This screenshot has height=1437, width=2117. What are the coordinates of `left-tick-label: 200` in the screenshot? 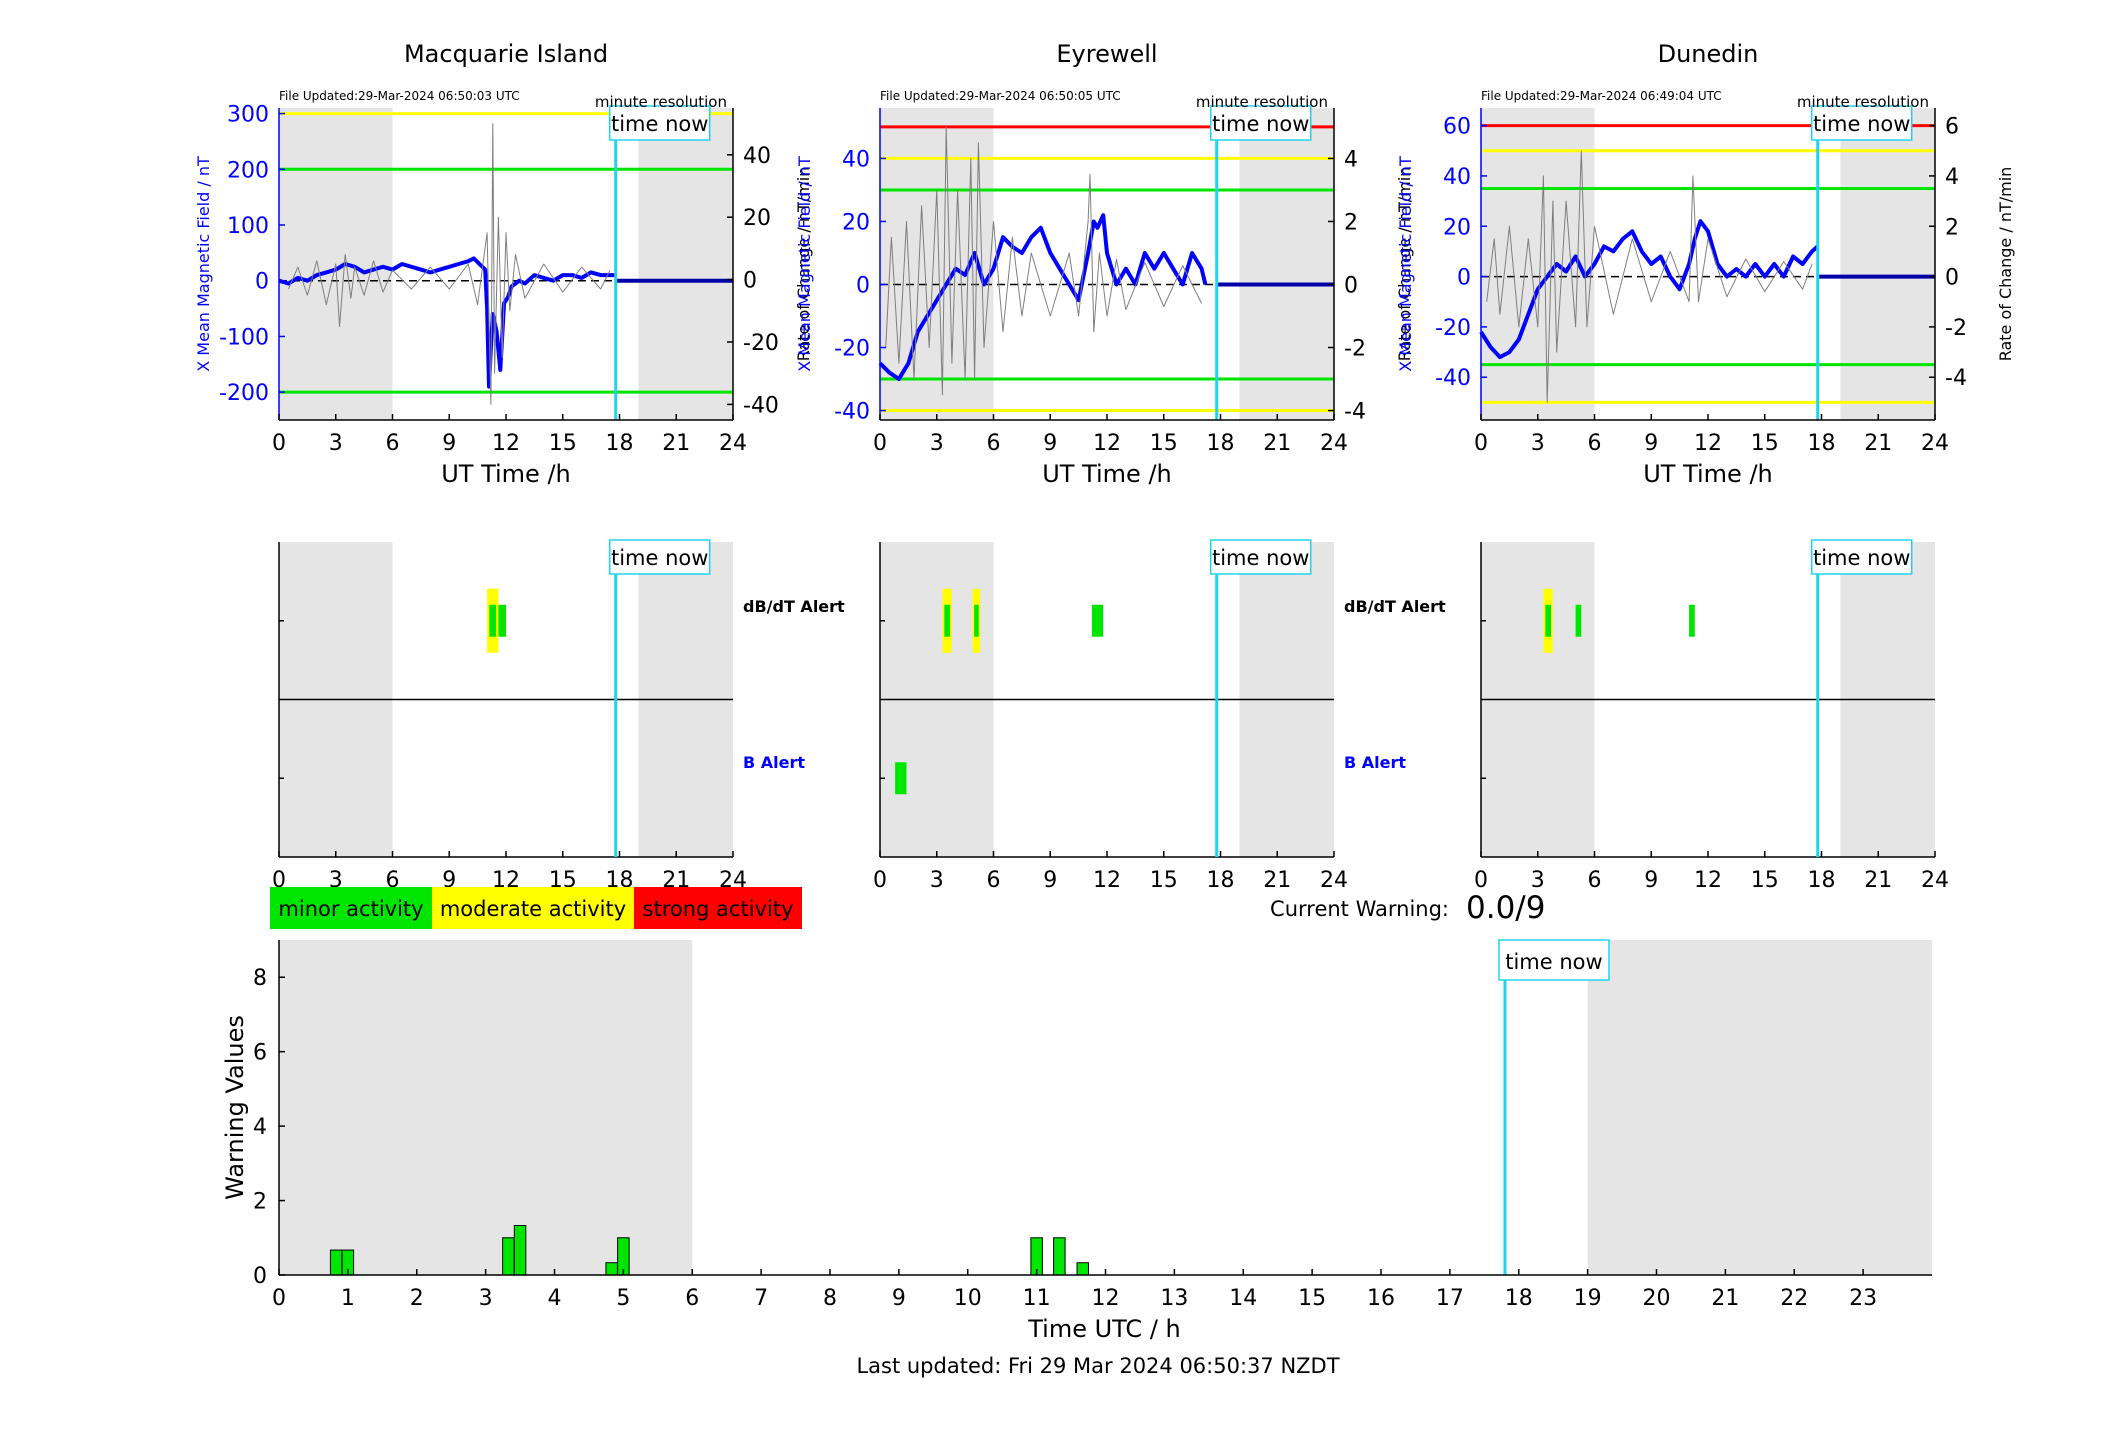 It's located at (248, 170).